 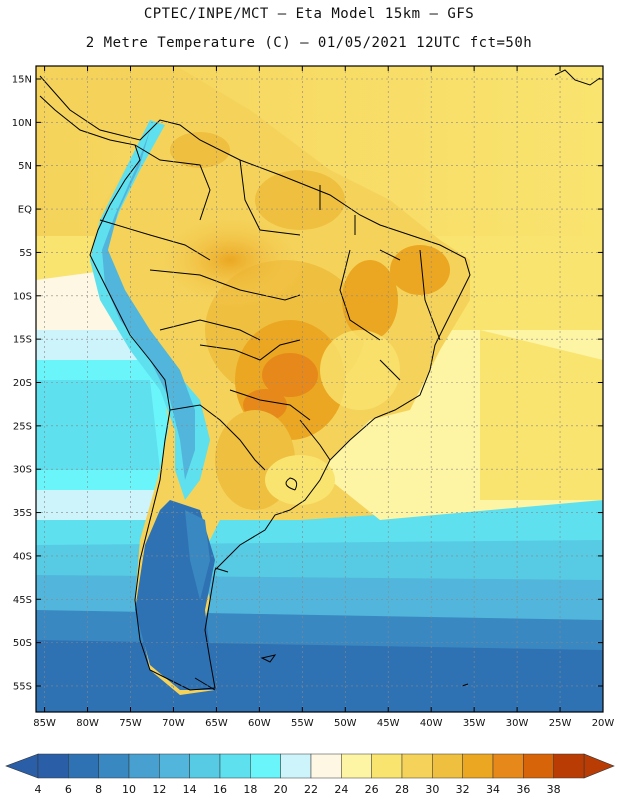 I want to click on lon-label: 50W, so click(x=345, y=723).